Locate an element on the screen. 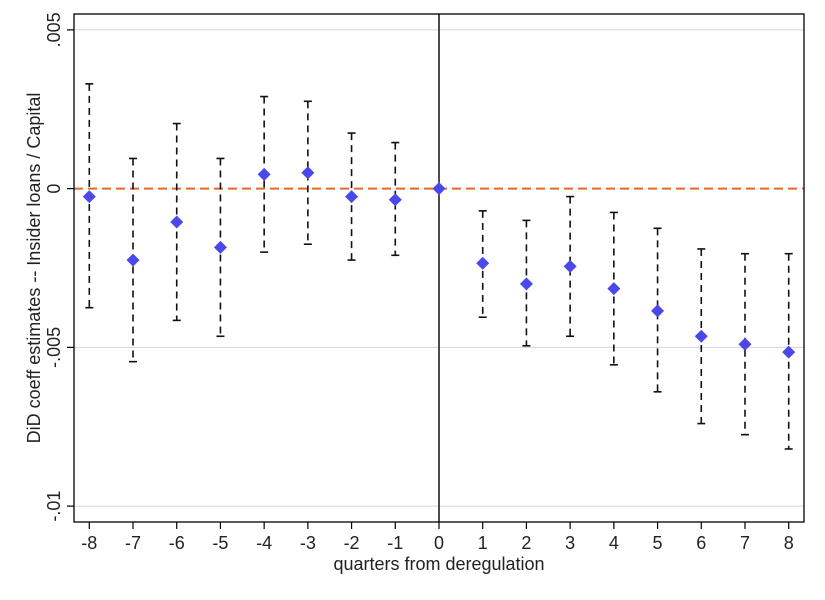 This screenshot has width=825, height=600. y-tick-label: .005 is located at coordinates (54, 29).